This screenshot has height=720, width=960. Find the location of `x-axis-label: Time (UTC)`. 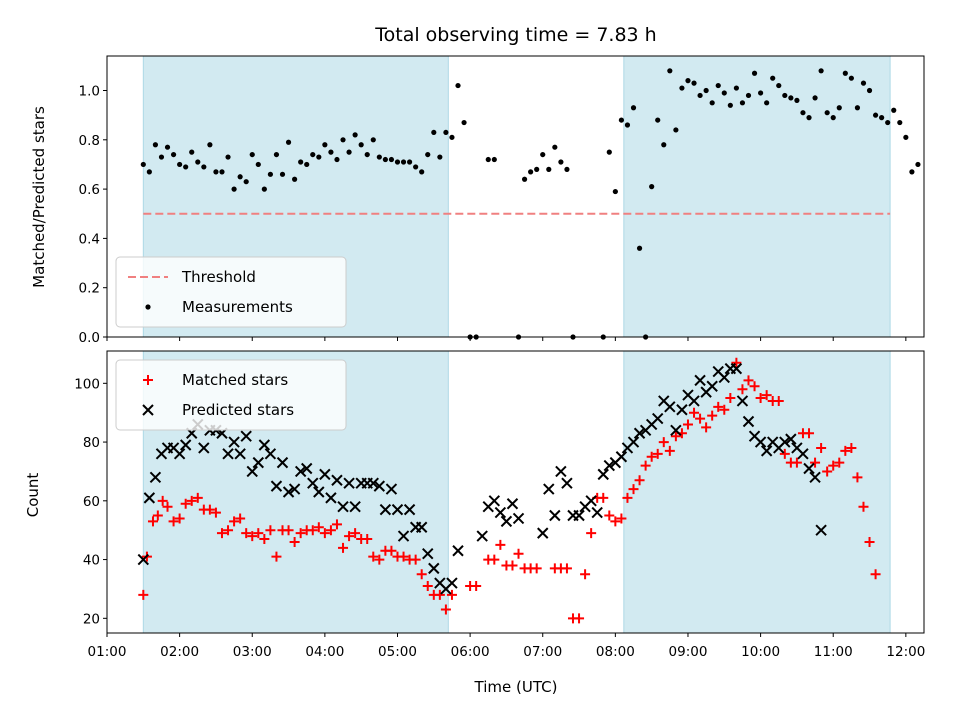

x-axis-label: Time (UTC) is located at coordinates (516, 687).